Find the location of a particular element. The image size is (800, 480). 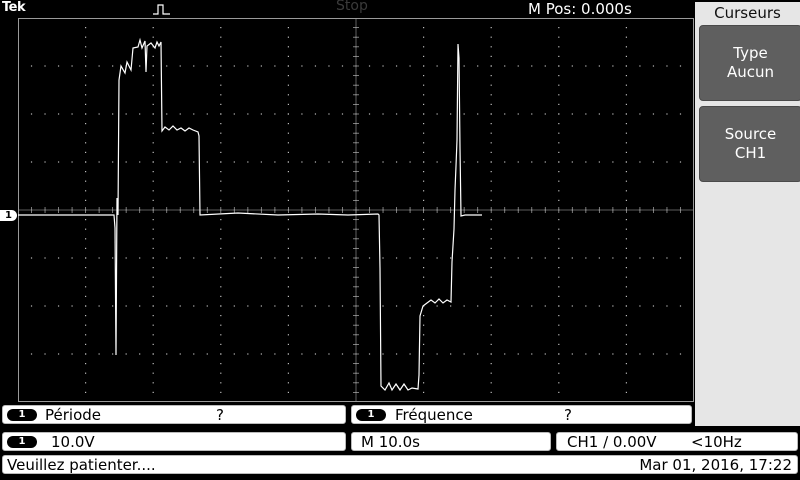

measurement-label: Fréquence is located at coordinates (434, 415).